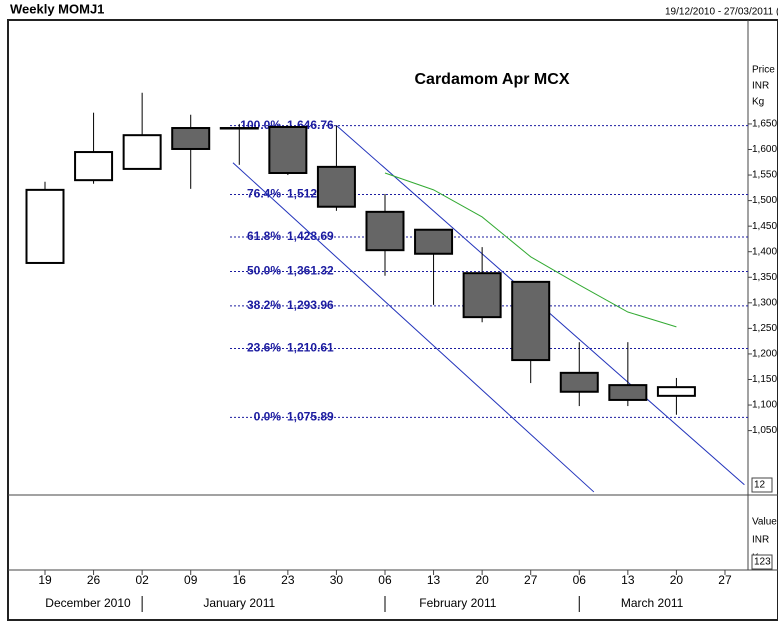 The width and height of the screenshot is (778, 631). Describe the element at coordinates (760, 86) in the screenshot. I see `y-axis-label: INR` at that location.